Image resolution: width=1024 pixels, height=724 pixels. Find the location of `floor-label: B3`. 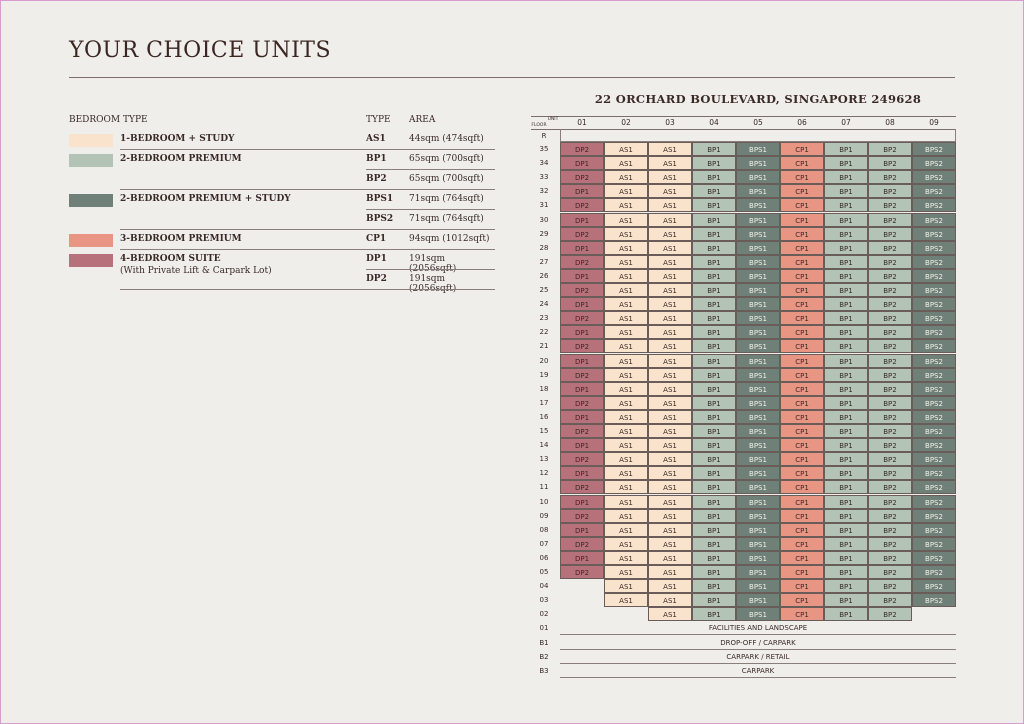

floor-label: B3 is located at coordinates (544, 670).